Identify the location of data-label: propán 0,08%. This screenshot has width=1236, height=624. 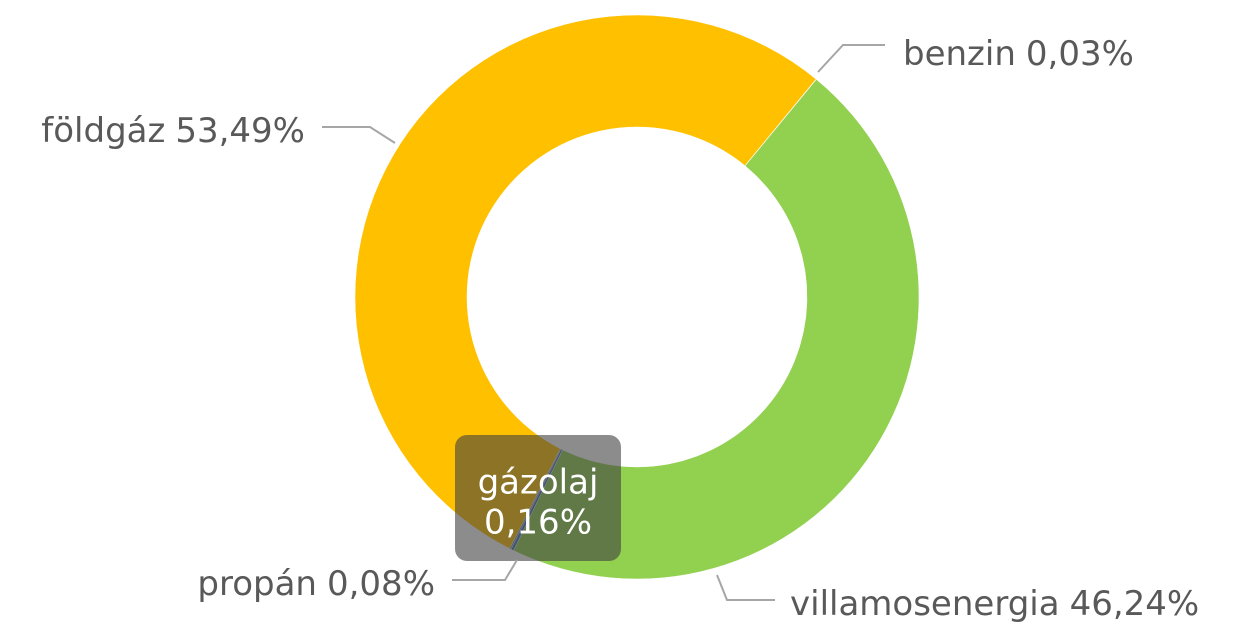
(316, 584).